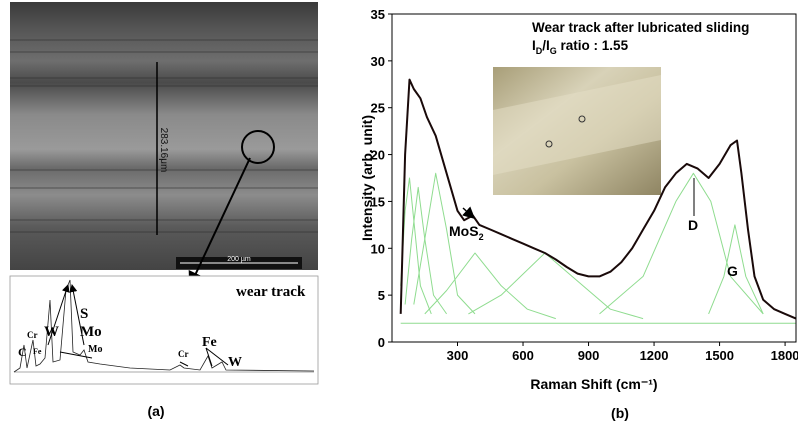 The height and width of the screenshot is (427, 798). Describe the element at coordinates (481, 237) in the screenshot. I see `mos2-part: 2` at that location.